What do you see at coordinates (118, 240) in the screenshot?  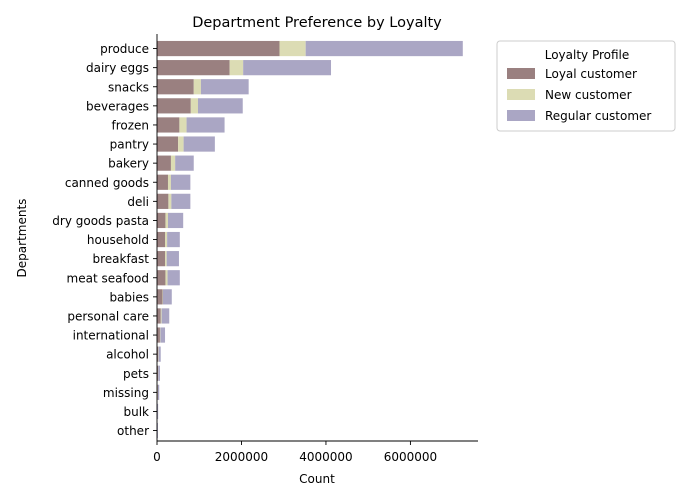 I see `y-tick-label: household` at bounding box center [118, 240].